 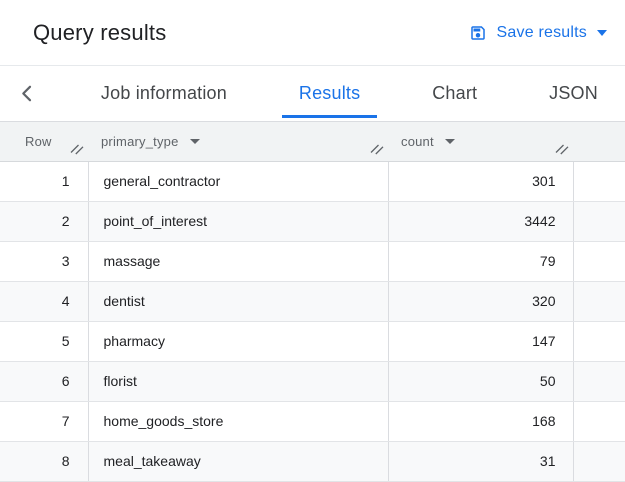 I want to click on column-header-count: count, so click(x=480, y=142).